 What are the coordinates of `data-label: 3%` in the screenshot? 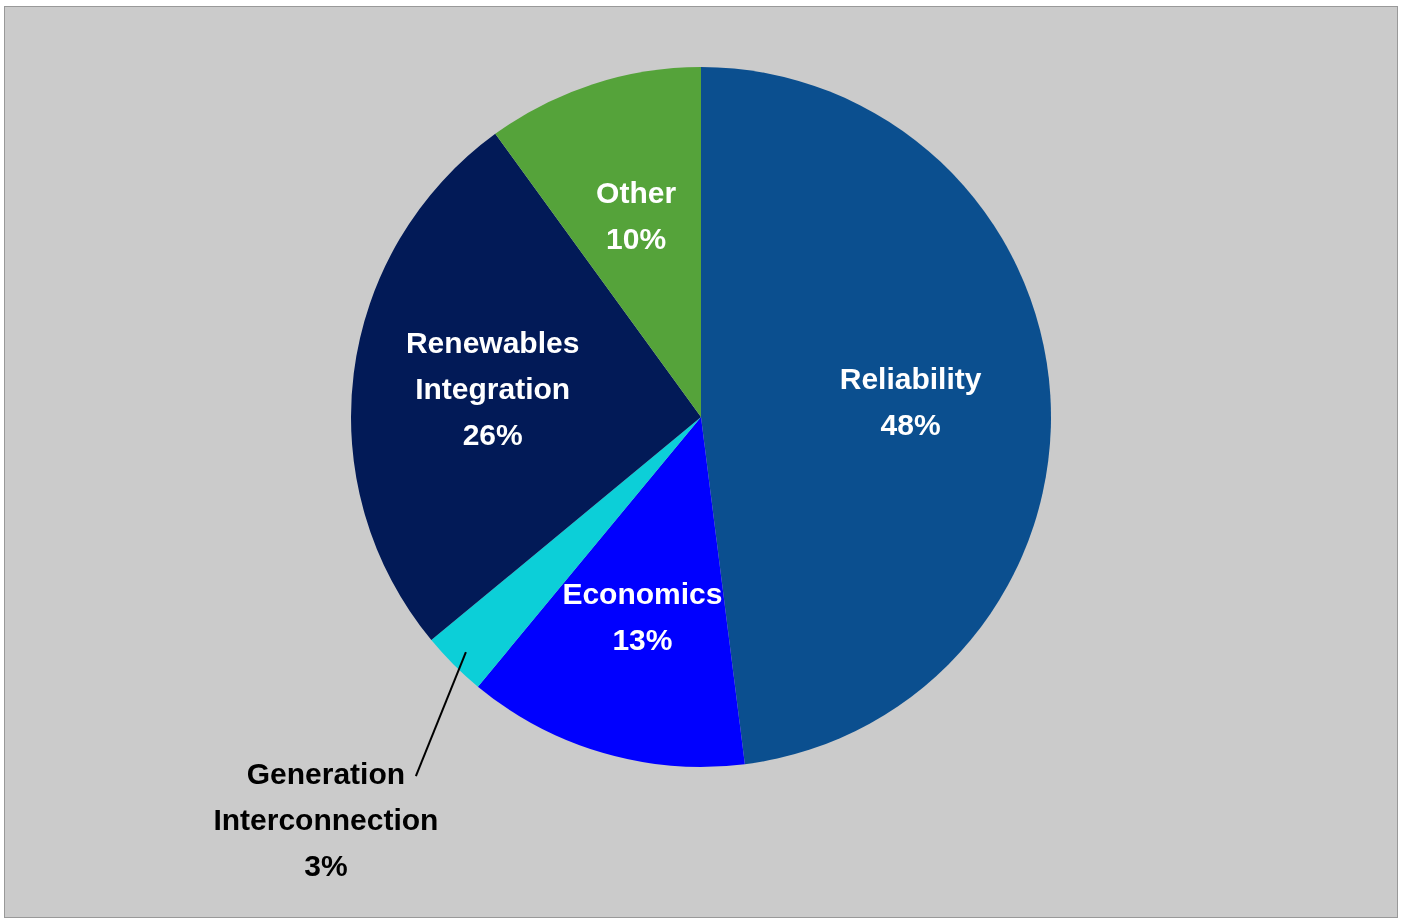 It's located at (326, 866).